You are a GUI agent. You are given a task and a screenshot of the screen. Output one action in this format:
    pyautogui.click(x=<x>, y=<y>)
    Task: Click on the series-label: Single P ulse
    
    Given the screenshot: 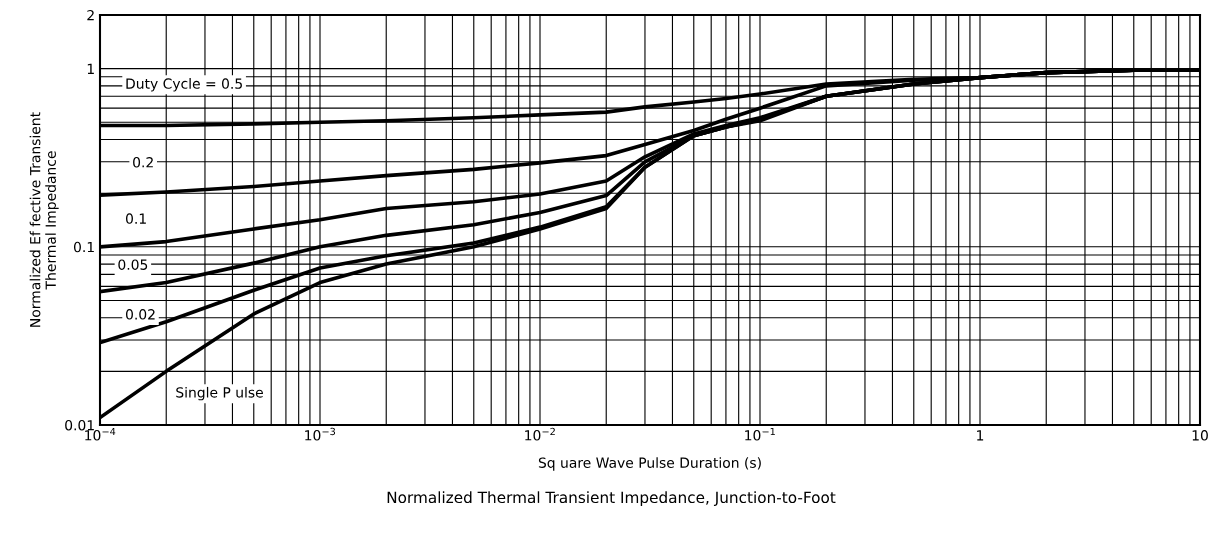 What is the action you would take?
    pyautogui.click(x=219, y=393)
    